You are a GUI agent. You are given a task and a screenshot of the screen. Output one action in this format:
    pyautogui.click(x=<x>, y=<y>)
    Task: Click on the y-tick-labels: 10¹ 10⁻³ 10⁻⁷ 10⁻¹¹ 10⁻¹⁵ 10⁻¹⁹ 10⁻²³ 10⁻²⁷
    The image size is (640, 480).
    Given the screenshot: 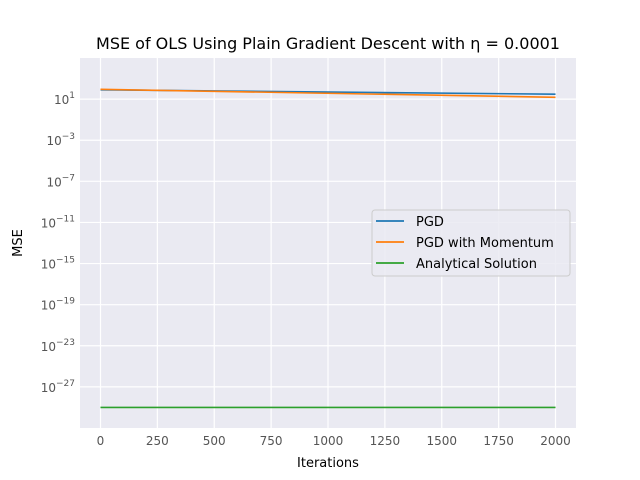 What is the action you would take?
    pyautogui.click(x=58, y=243)
    